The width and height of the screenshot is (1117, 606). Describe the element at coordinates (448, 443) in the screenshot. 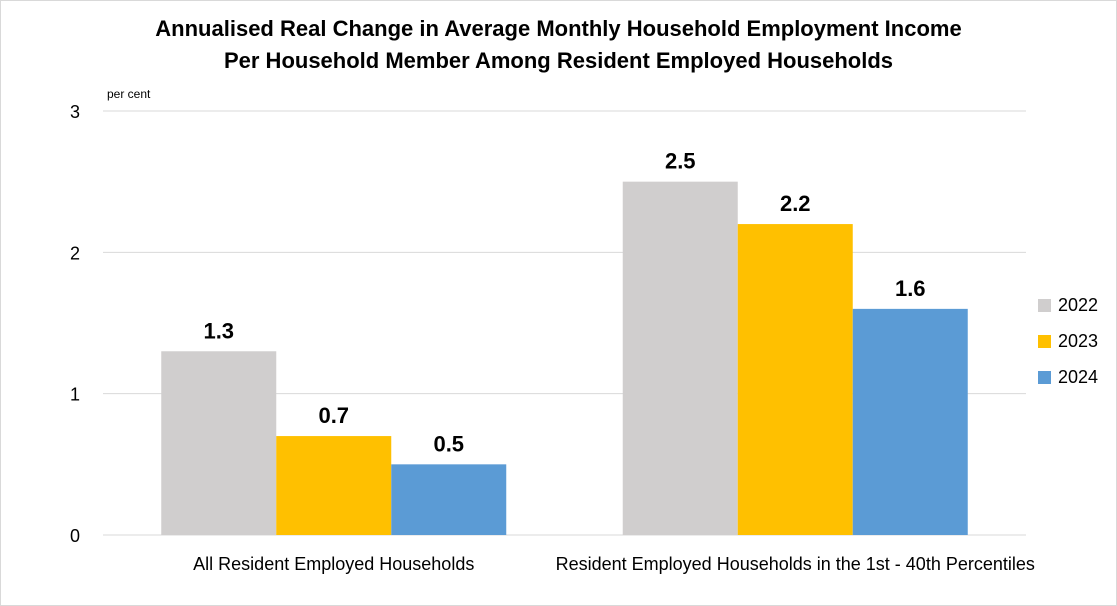

I see `data-label-2024-cat1: 0.5` at that location.